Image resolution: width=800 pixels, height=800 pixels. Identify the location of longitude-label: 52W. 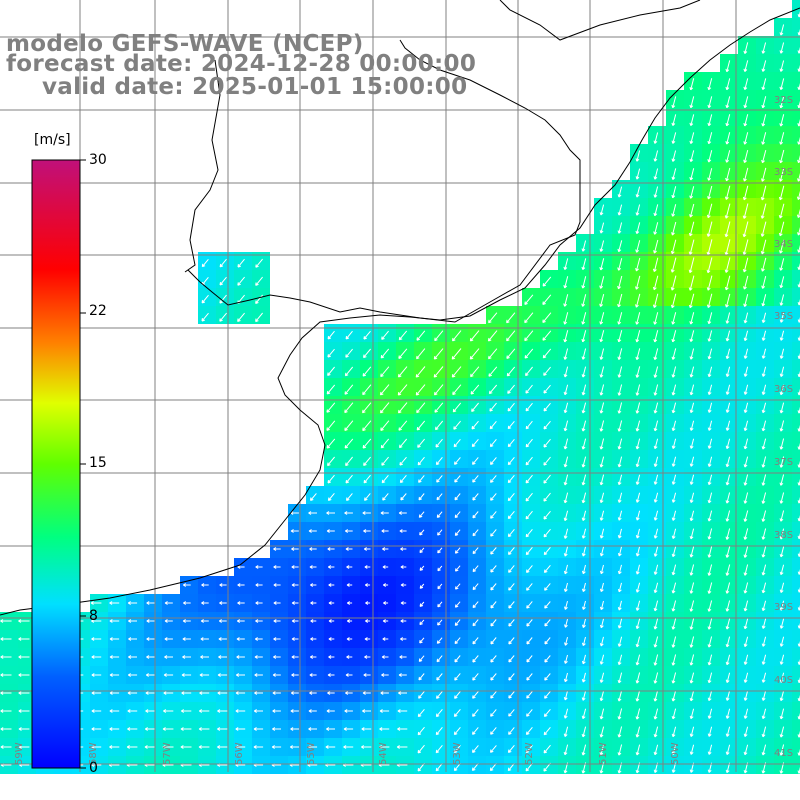
(529, 753).